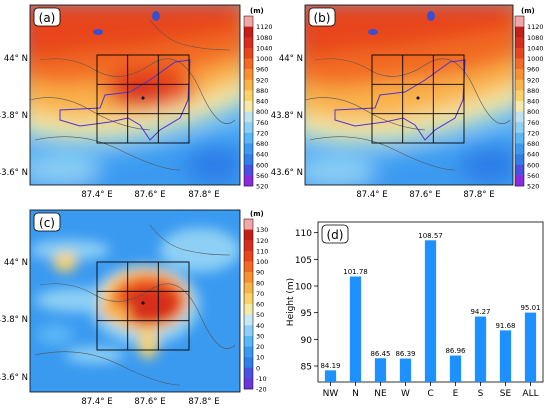  What do you see at coordinates (260, 273) in the screenshot?
I see `colorbar-tick-label: 90` at bounding box center [260, 273].